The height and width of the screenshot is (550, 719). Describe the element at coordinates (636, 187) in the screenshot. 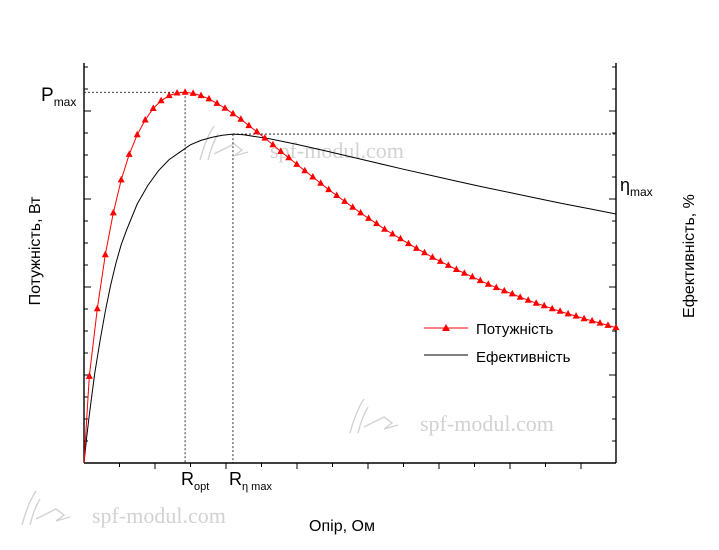

I see `y-tick-label-etamax: ηmax` at that location.